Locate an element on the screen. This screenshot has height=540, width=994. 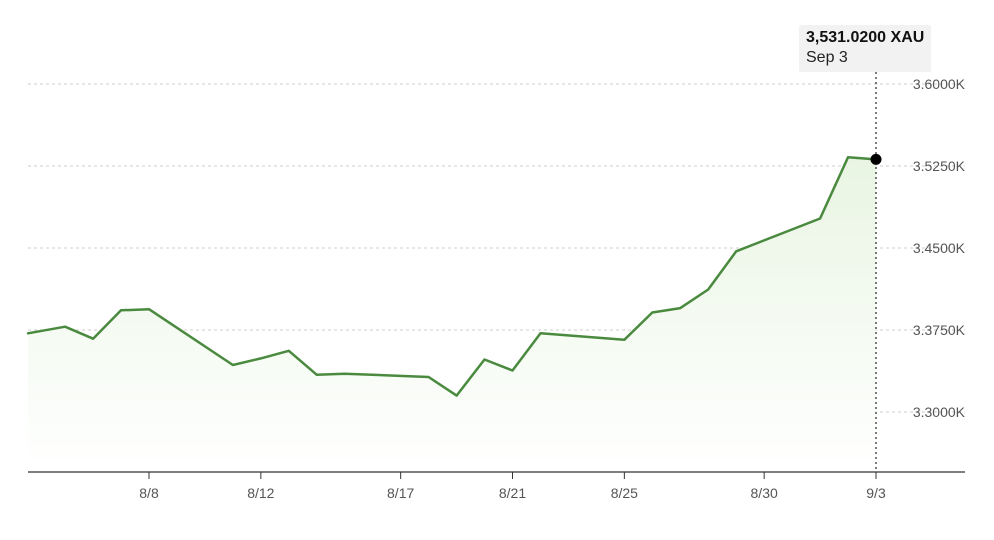
y-tick-label: 3.6000K is located at coordinates (939, 84).